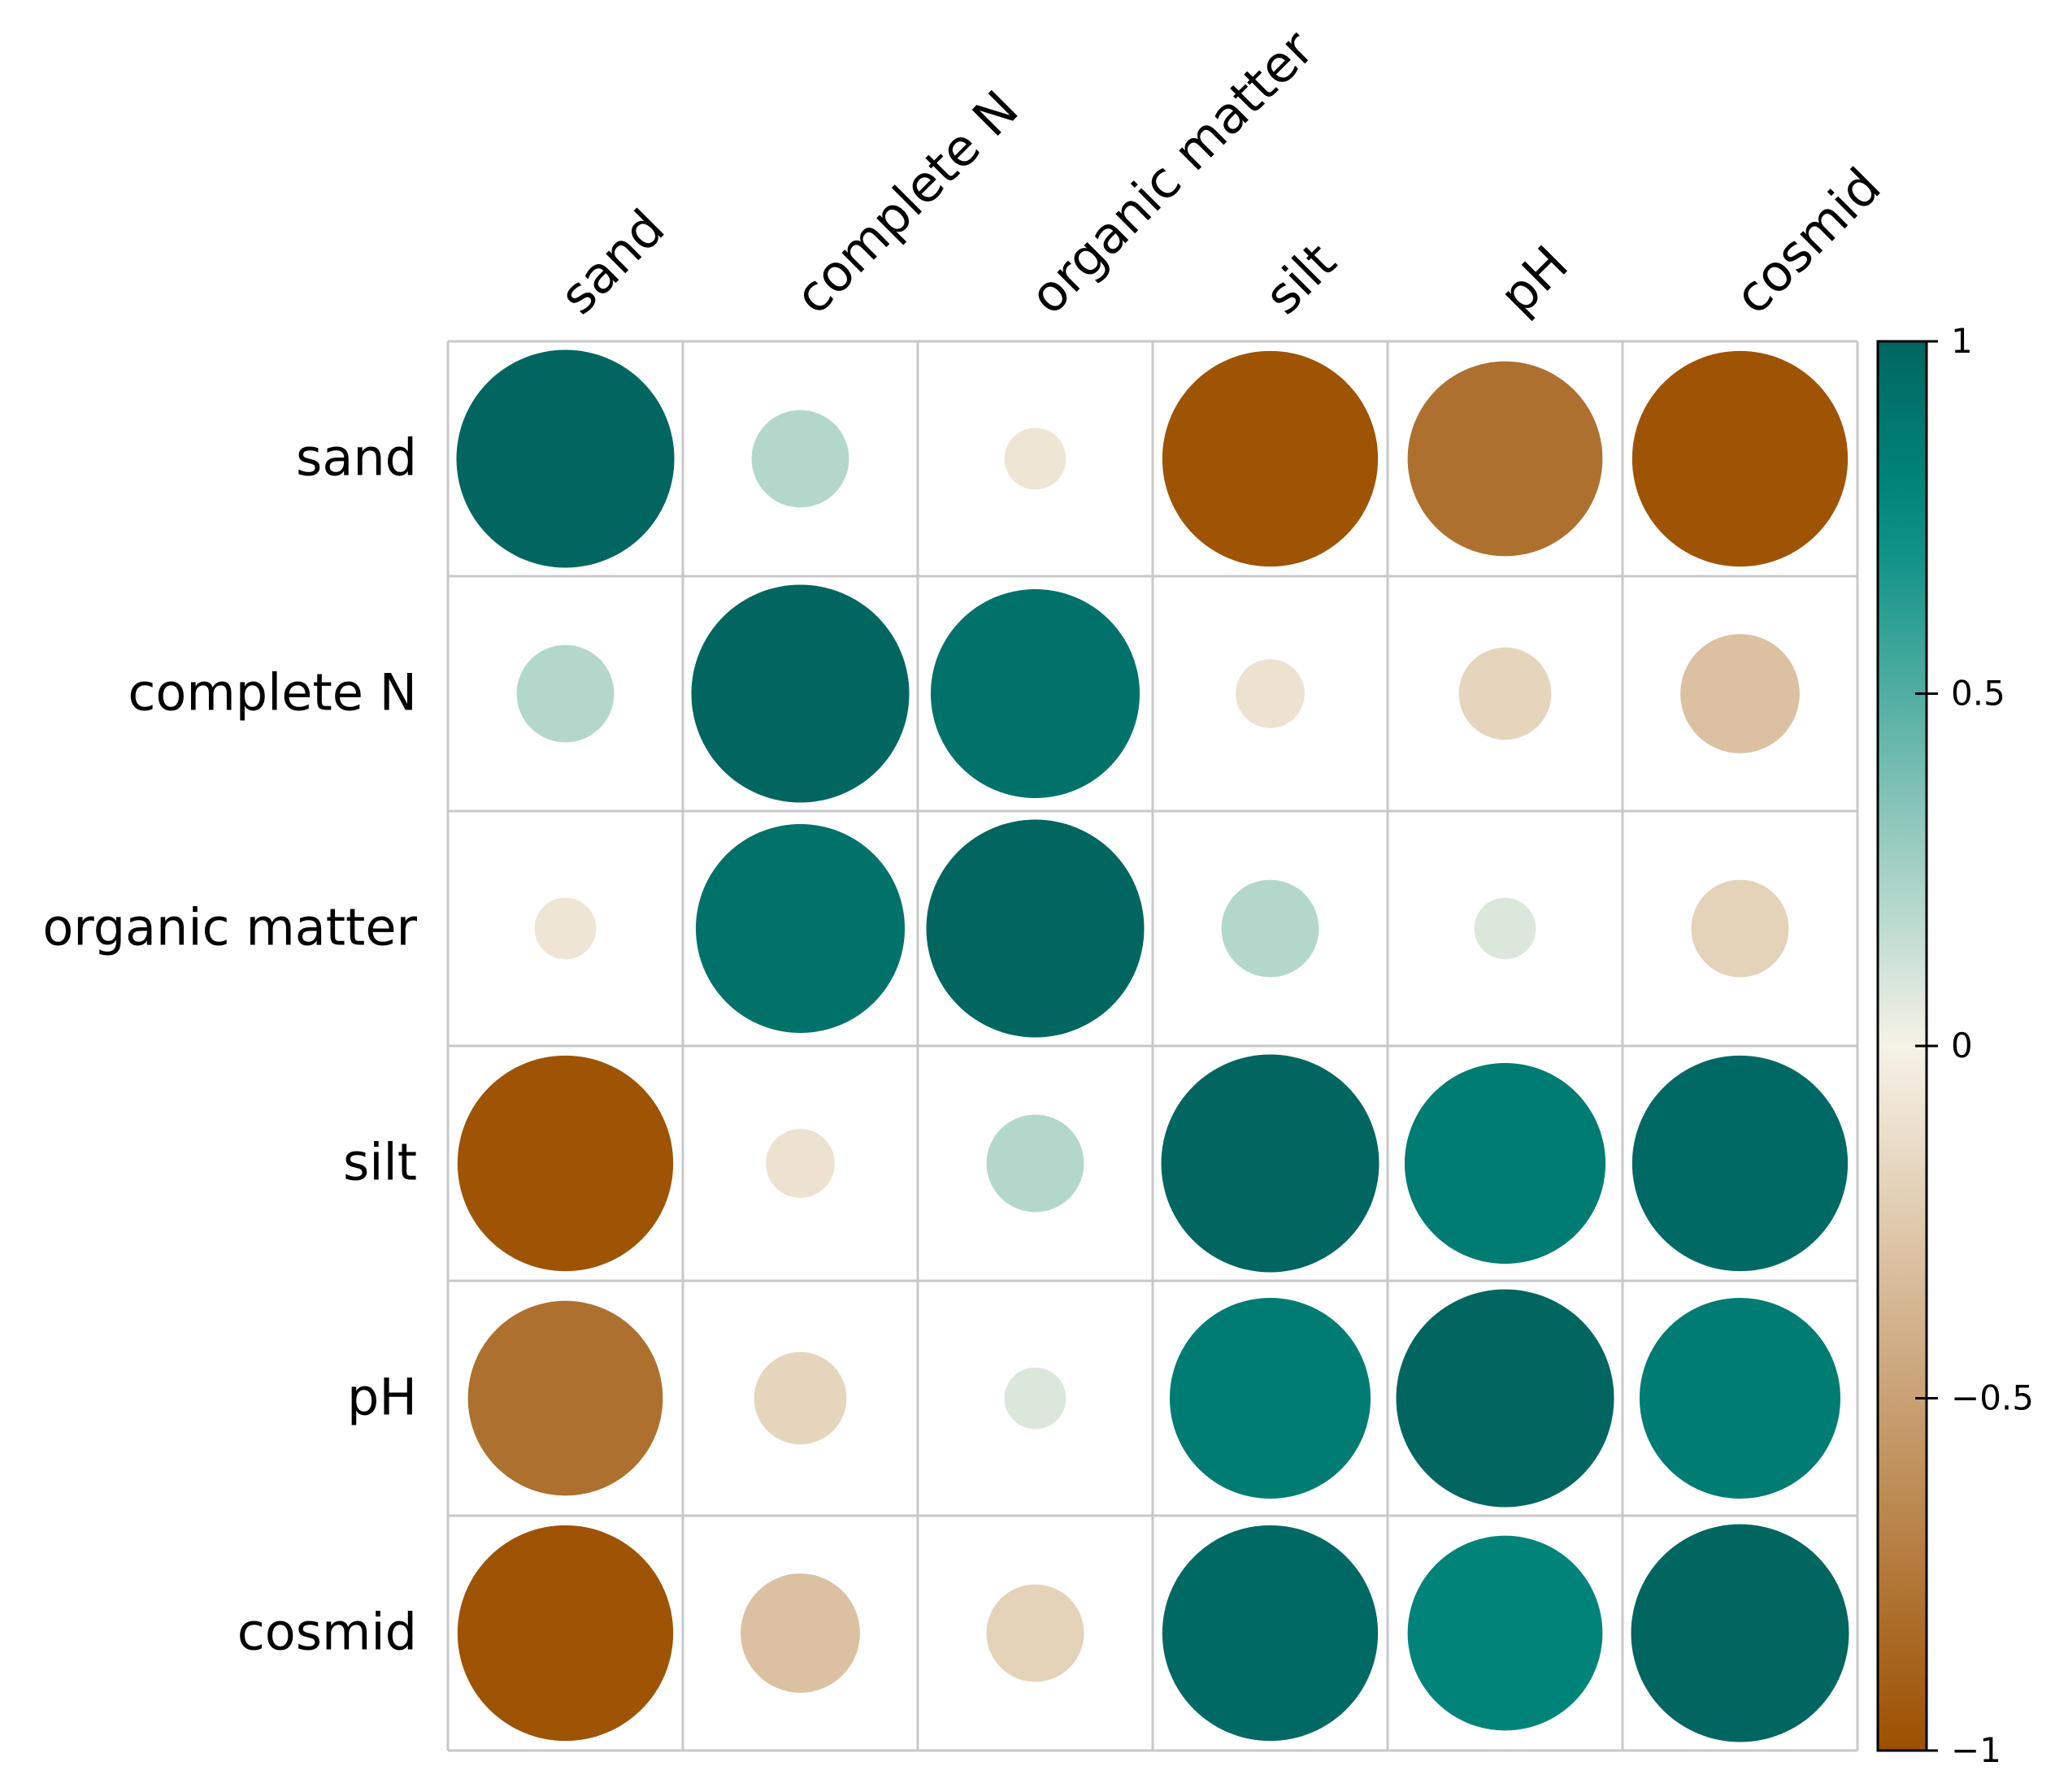 This screenshot has width=2055, height=1792. I want to click on column-label: pH, so click(1533, 279).